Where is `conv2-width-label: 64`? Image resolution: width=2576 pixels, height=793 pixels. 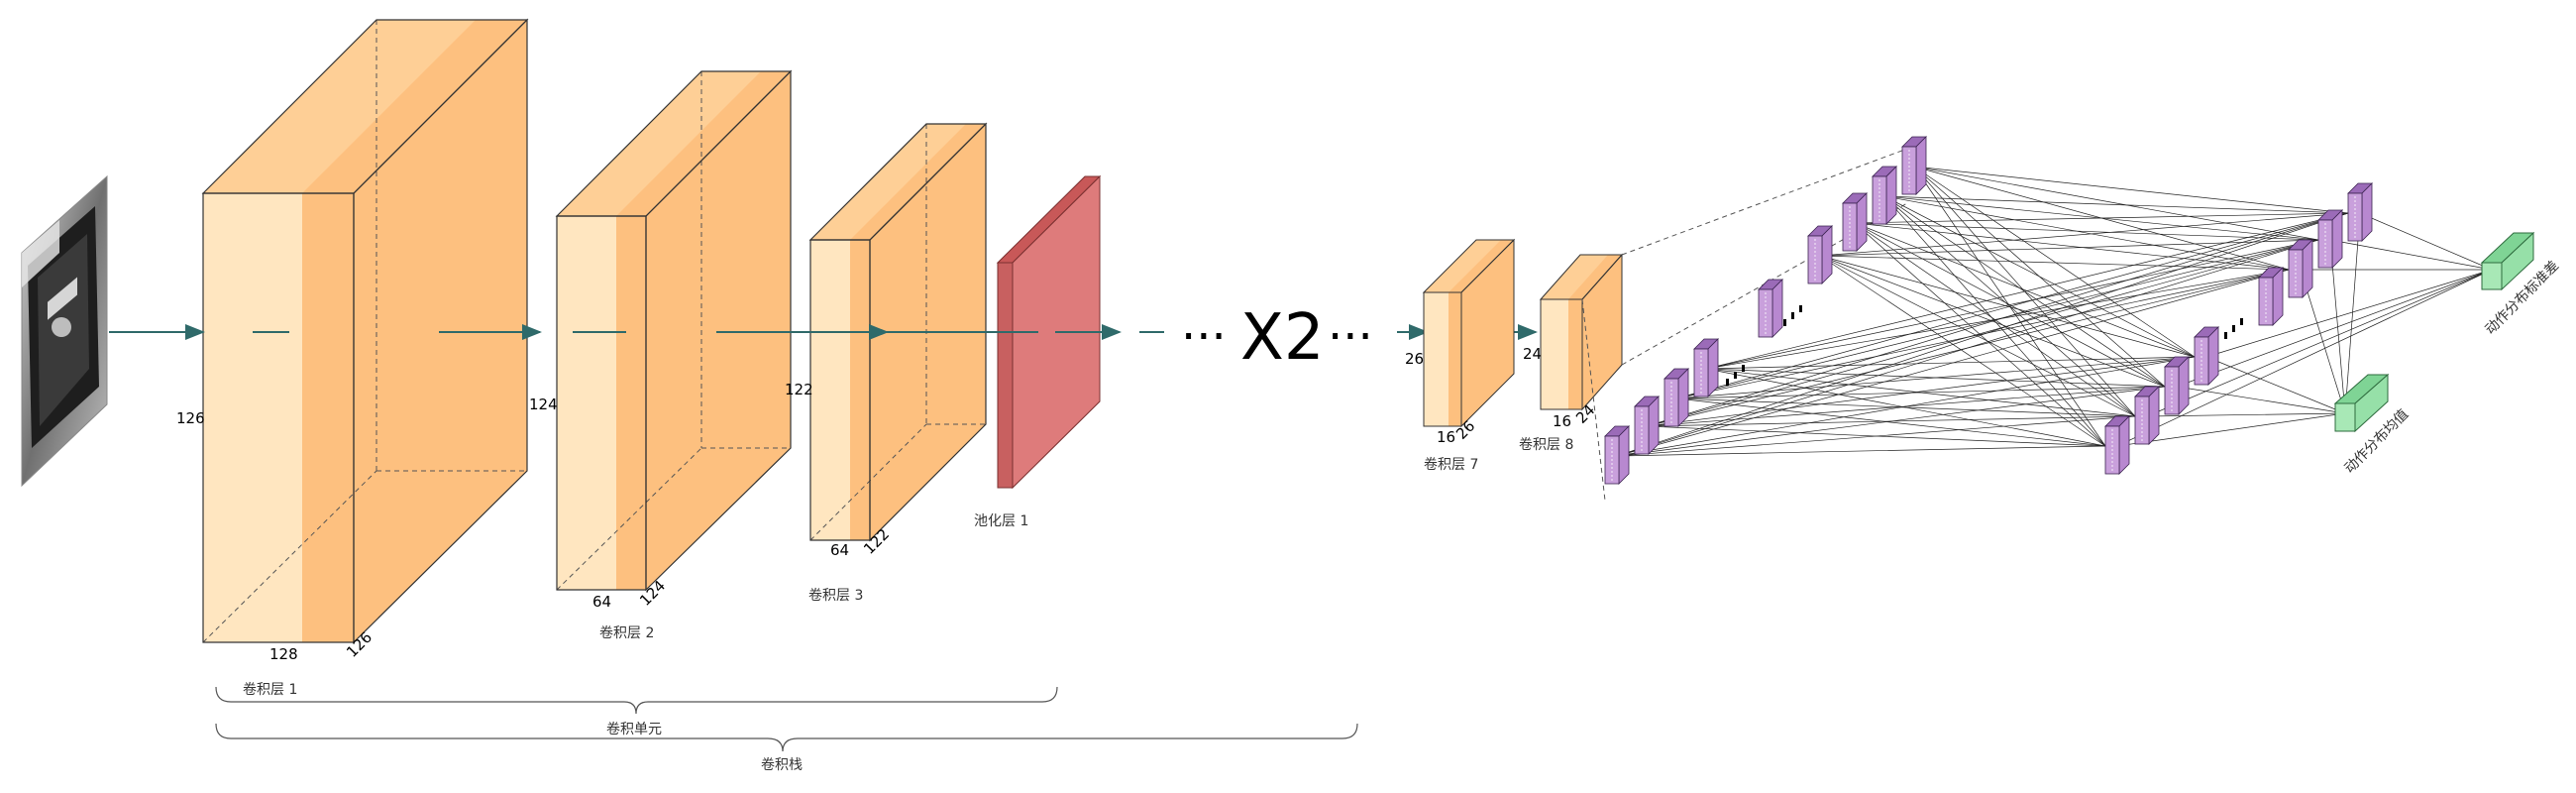
conv2-width-label: 64 is located at coordinates (601, 602).